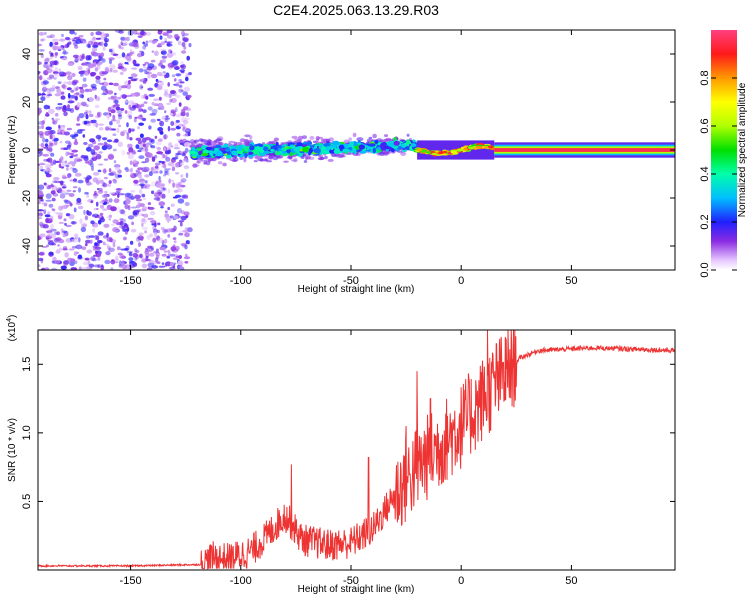 The width and height of the screenshot is (750, 600). Describe the element at coordinates (27, 54) in the screenshot. I see `y-tick-label: 40` at that location.